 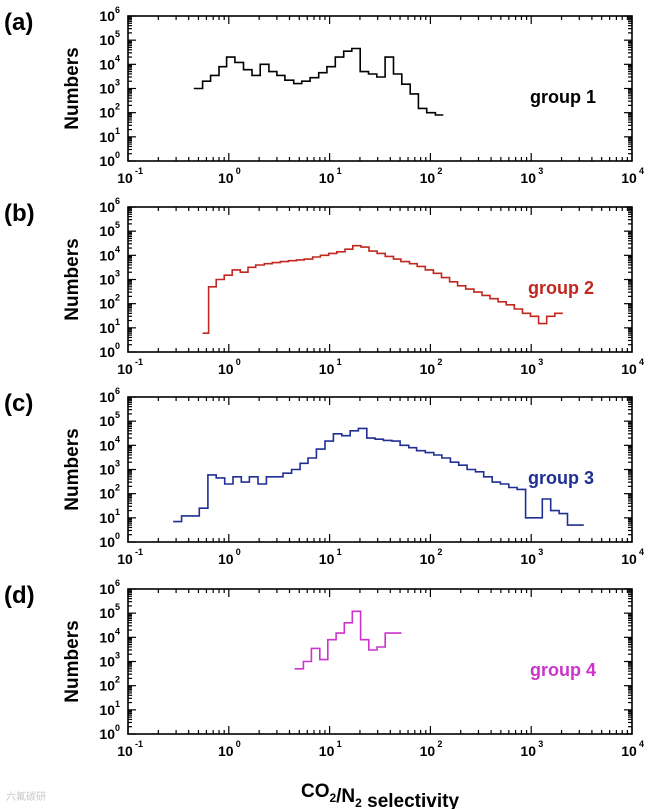 What do you see at coordinates (315, 791) in the screenshot?
I see `x-axis-label-part: CO` at bounding box center [315, 791].